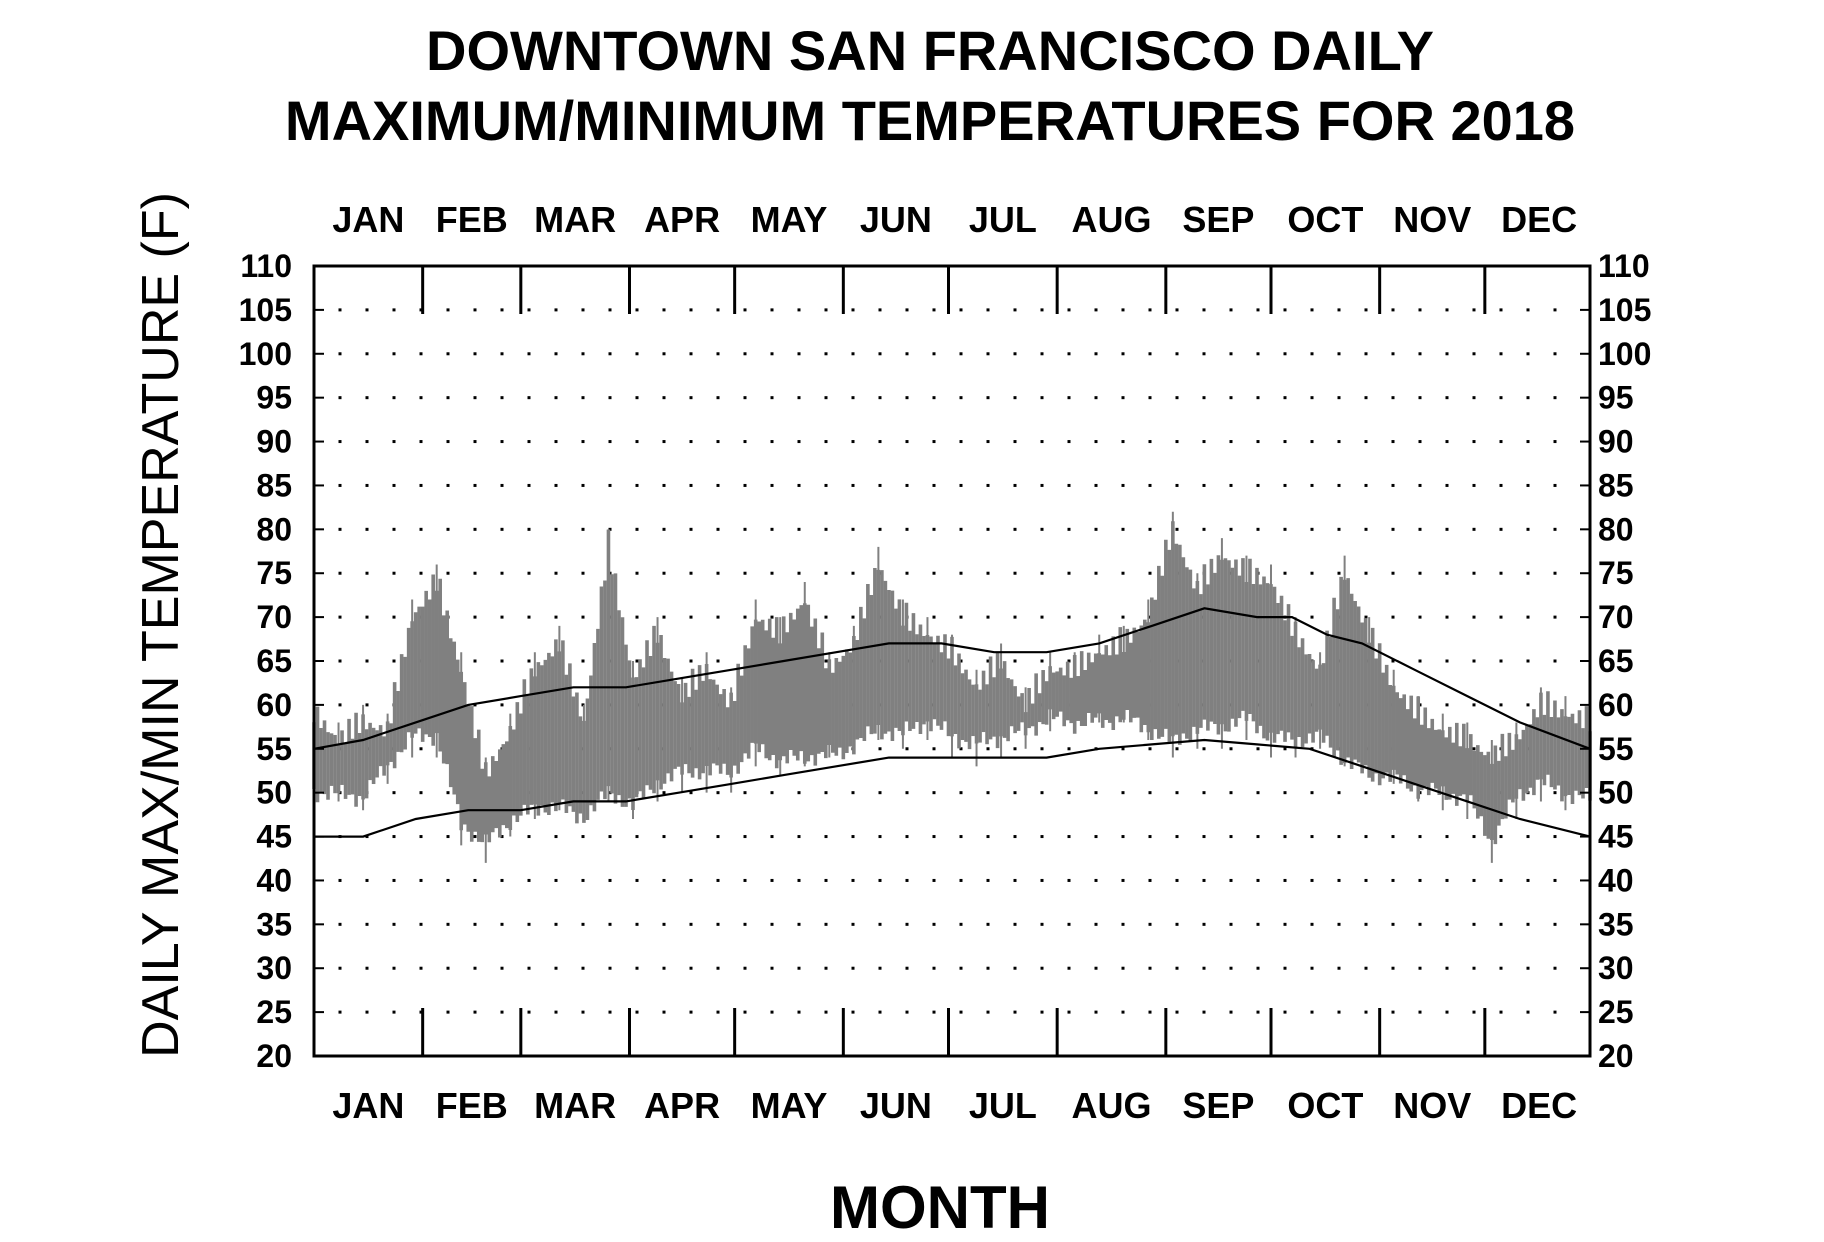 This screenshot has width=1824, height=1242. Describe the element at coordinates (274, 705) in the screenshot. I see `y-tick-label-left: 60` at that location.